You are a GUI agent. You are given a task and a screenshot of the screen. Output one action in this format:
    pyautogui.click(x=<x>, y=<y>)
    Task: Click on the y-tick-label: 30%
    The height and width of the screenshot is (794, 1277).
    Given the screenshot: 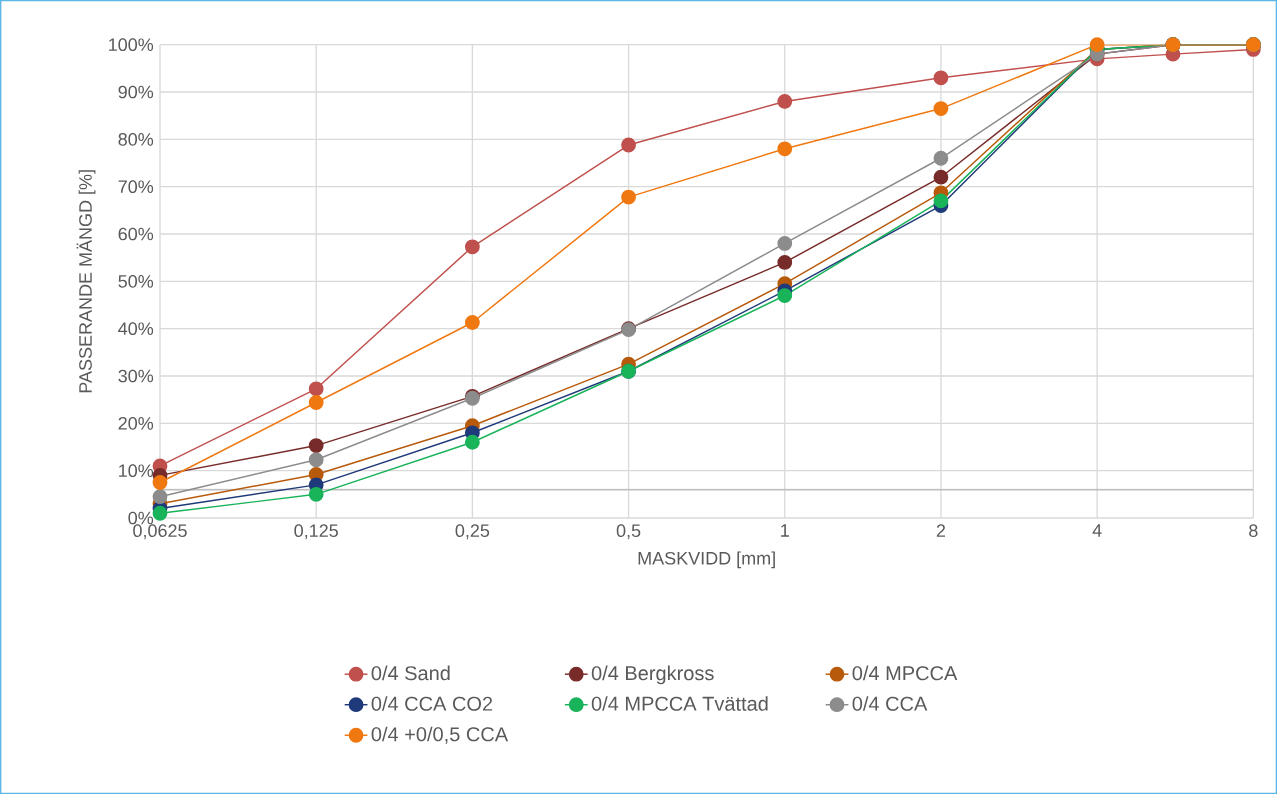 What is the action you would take?
    pyautogui.click(x=136, y=376)
    